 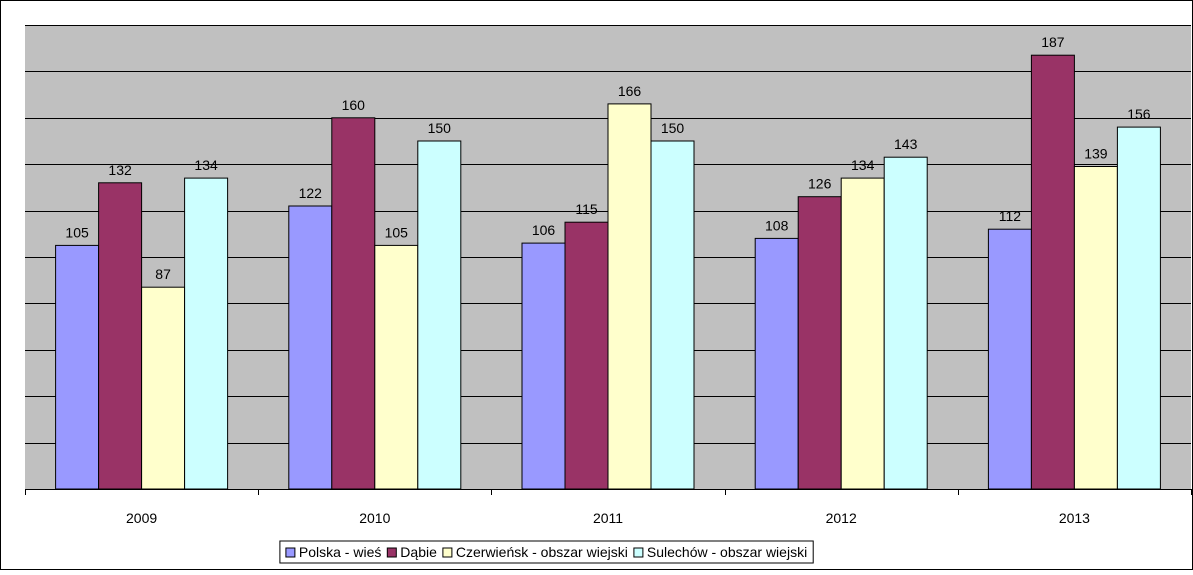 What do you see at coordinates (1010, 216) in the screenshot?
I see `data-label: 112` at bounding box center [1010, 216].